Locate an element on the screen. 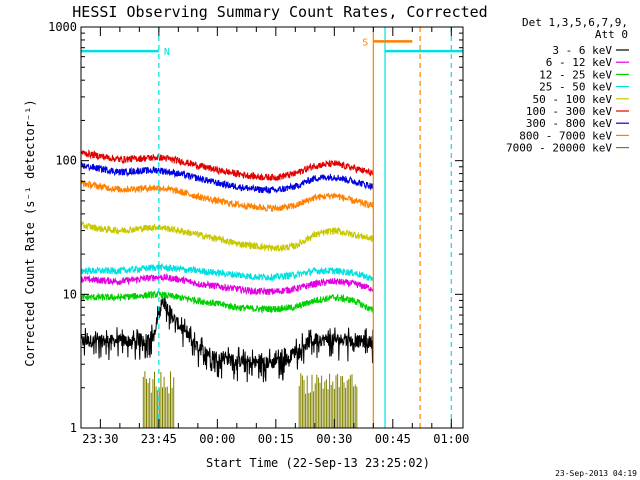  x-axis-label: Start Time (22-Sep-13 23:25:02) is located at coordinates (318, 463).